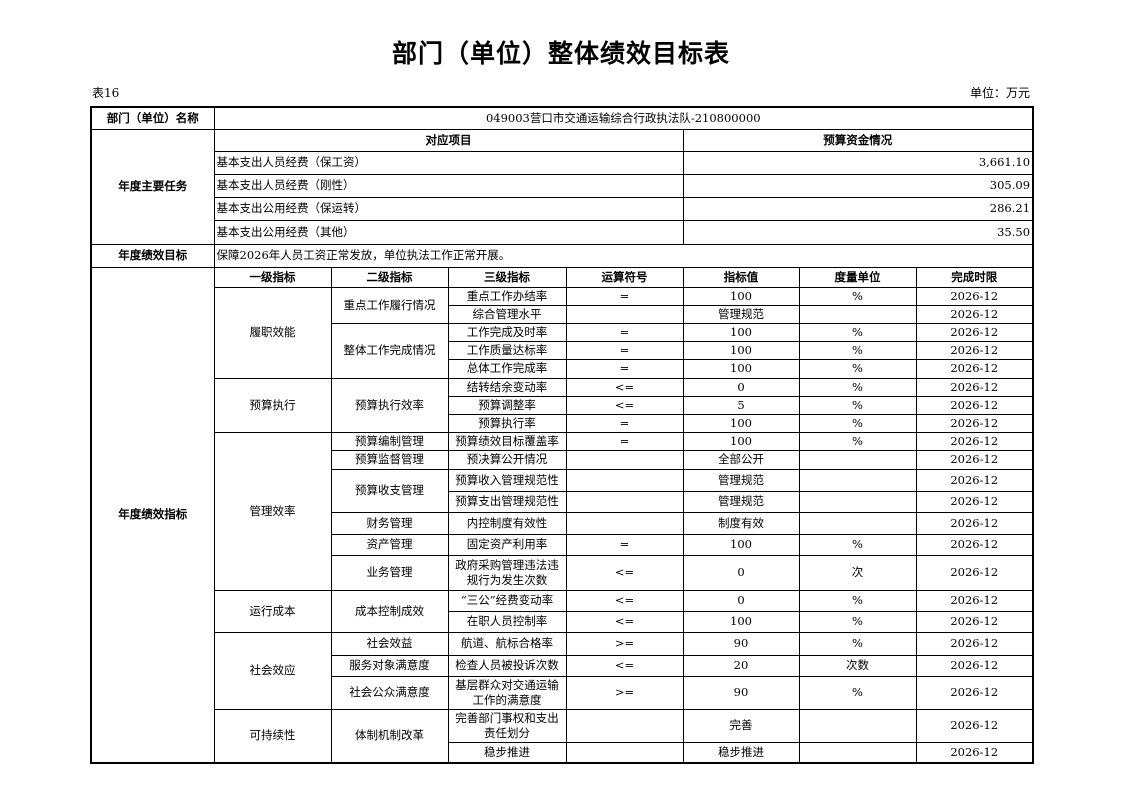  What do you see at coordinates (507, 314) in the screenshot?
I see `cell-level3: 综合管理水平` at bounding box center [507, 314].